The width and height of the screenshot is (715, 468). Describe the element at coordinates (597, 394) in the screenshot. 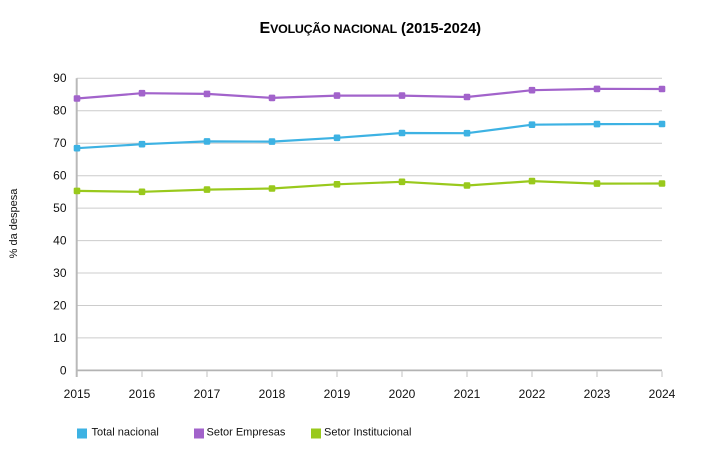

I see `svg-text: 2023` at that location.